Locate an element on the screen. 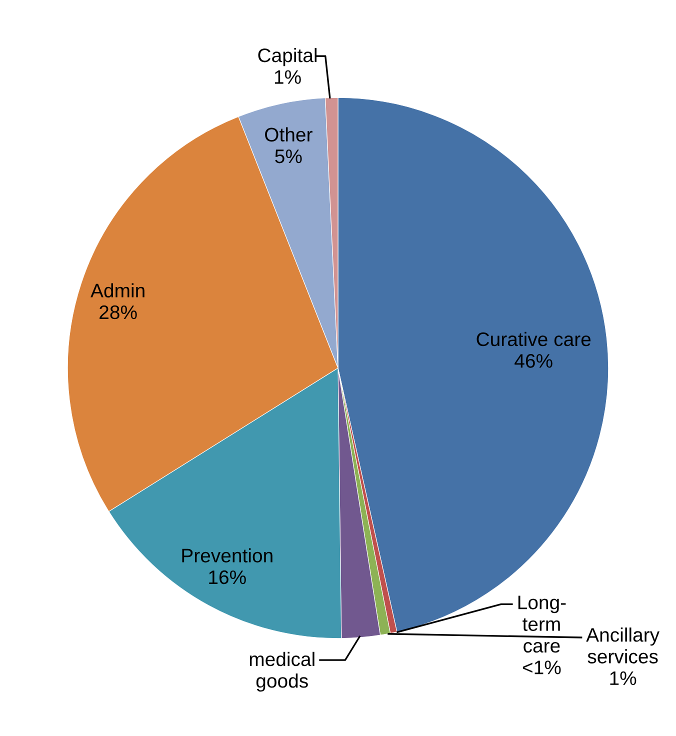  data-label: <1% is located at coordinates (541, 667).